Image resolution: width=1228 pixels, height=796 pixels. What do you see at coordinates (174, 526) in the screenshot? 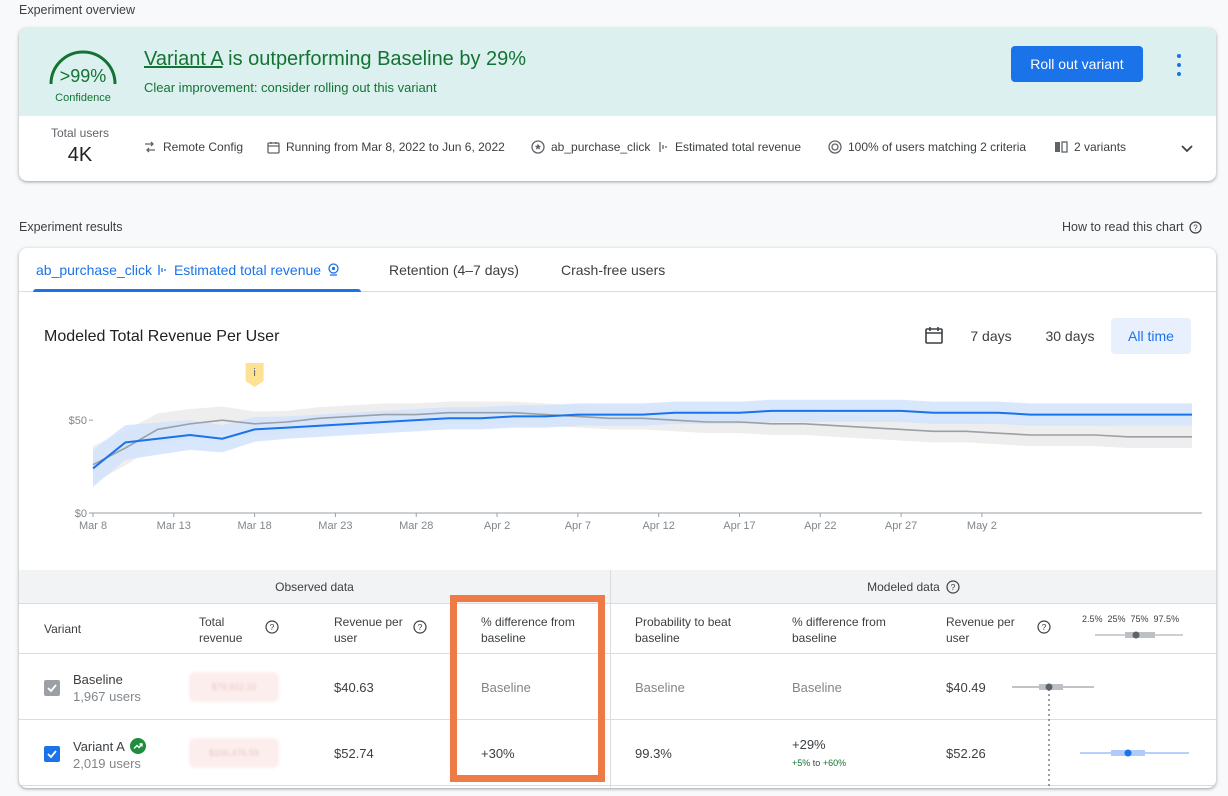
I see `x-tick-label: Mar 13` at bounding box center [174, 526].